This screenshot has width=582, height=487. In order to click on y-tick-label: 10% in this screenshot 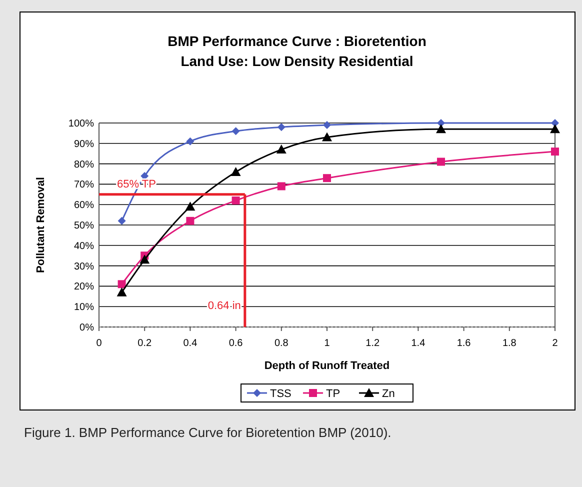, I will do `click(84, 308)`.